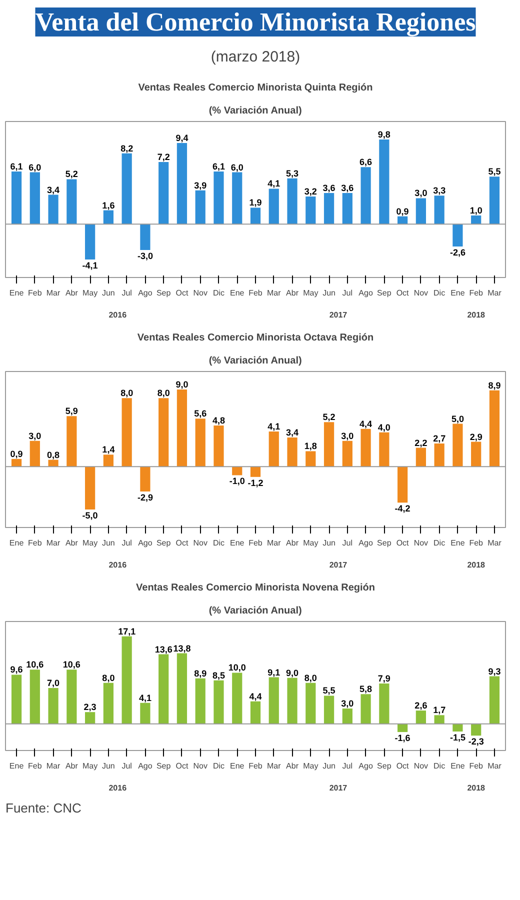  I want to click on data-label: 1,7, so click(439, 710).